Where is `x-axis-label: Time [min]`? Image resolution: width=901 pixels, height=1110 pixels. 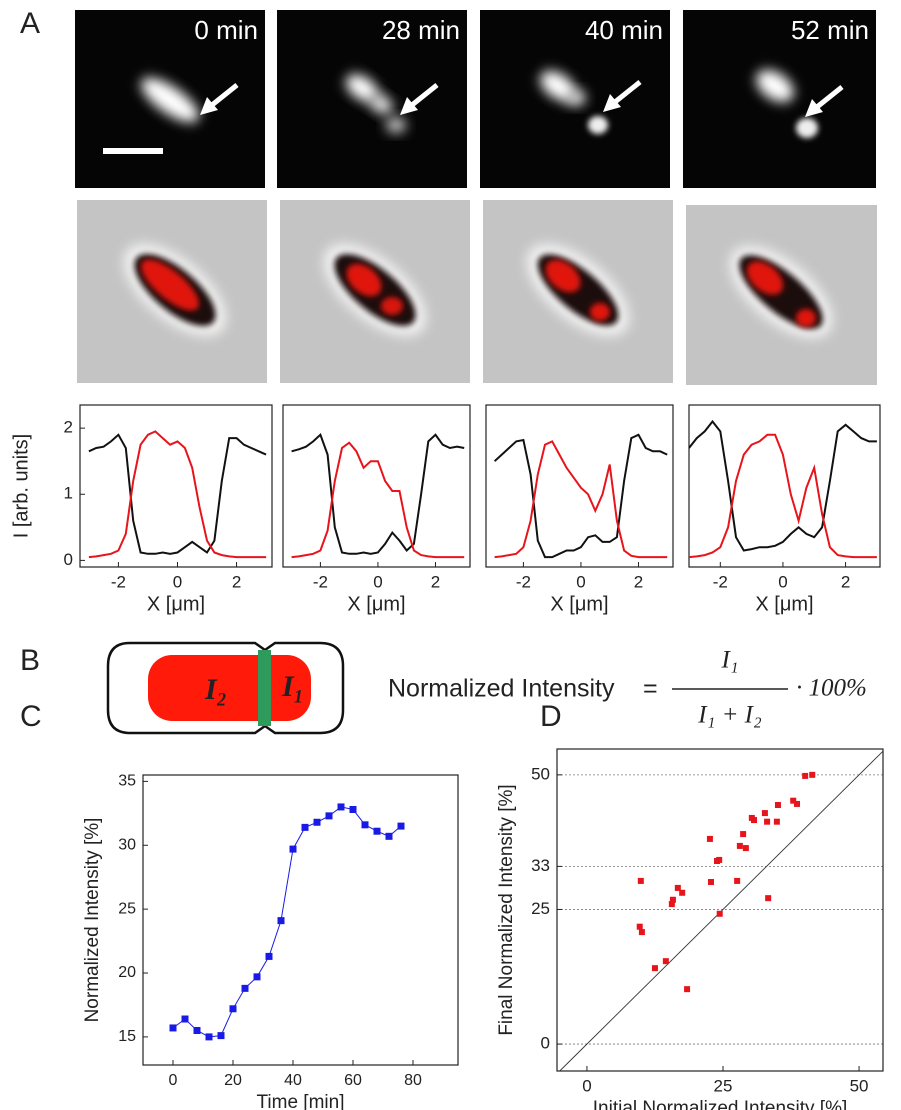 x-axis-label: Time [min] is located at coordinates (301, 1101).